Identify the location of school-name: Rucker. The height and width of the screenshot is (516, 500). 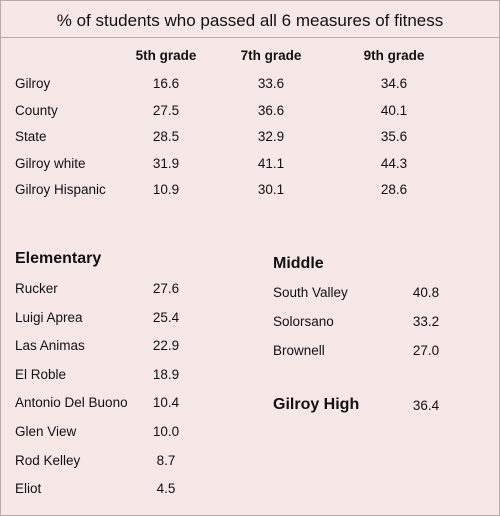
(36, 288).